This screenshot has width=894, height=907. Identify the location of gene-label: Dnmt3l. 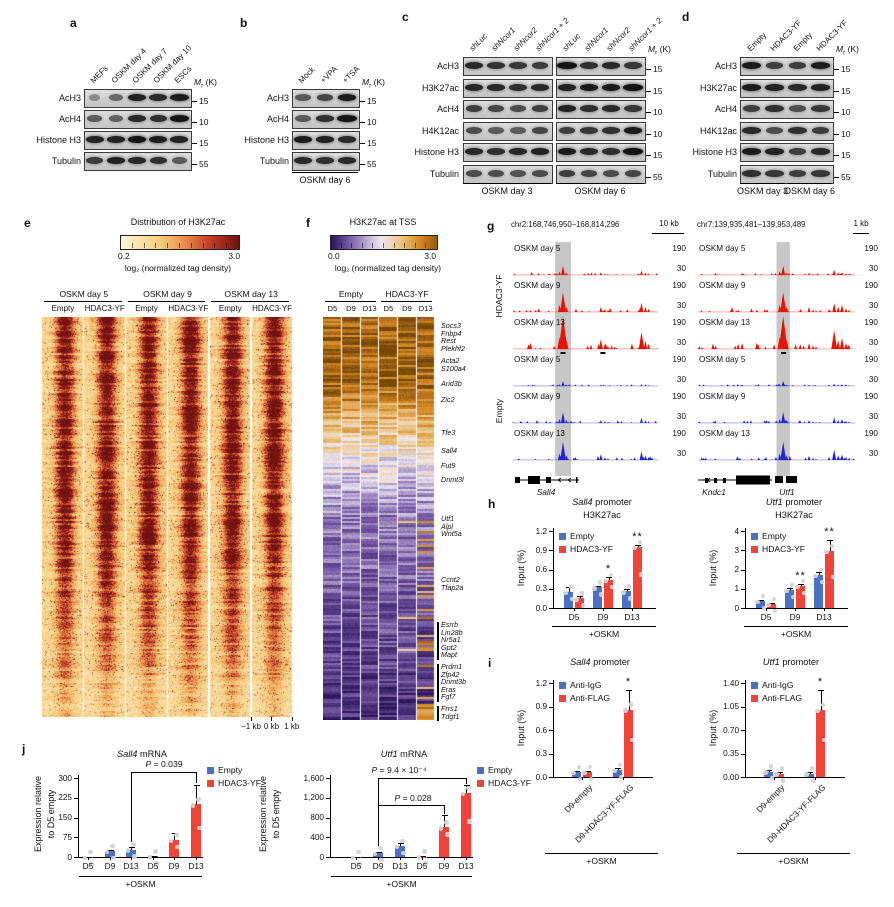
(452, 479).